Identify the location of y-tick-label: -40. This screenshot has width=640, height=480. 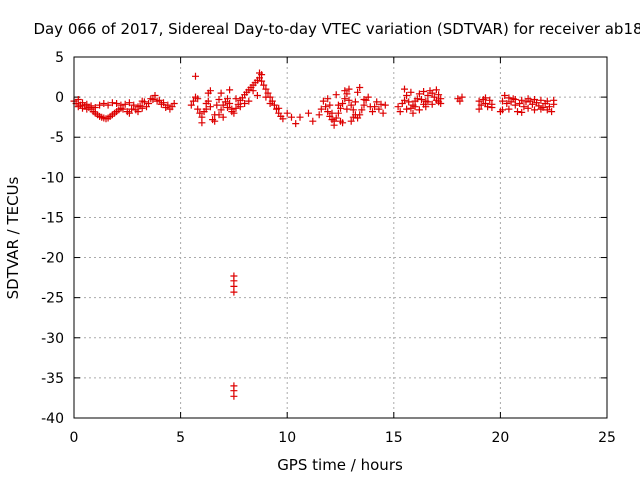
(52, 419).